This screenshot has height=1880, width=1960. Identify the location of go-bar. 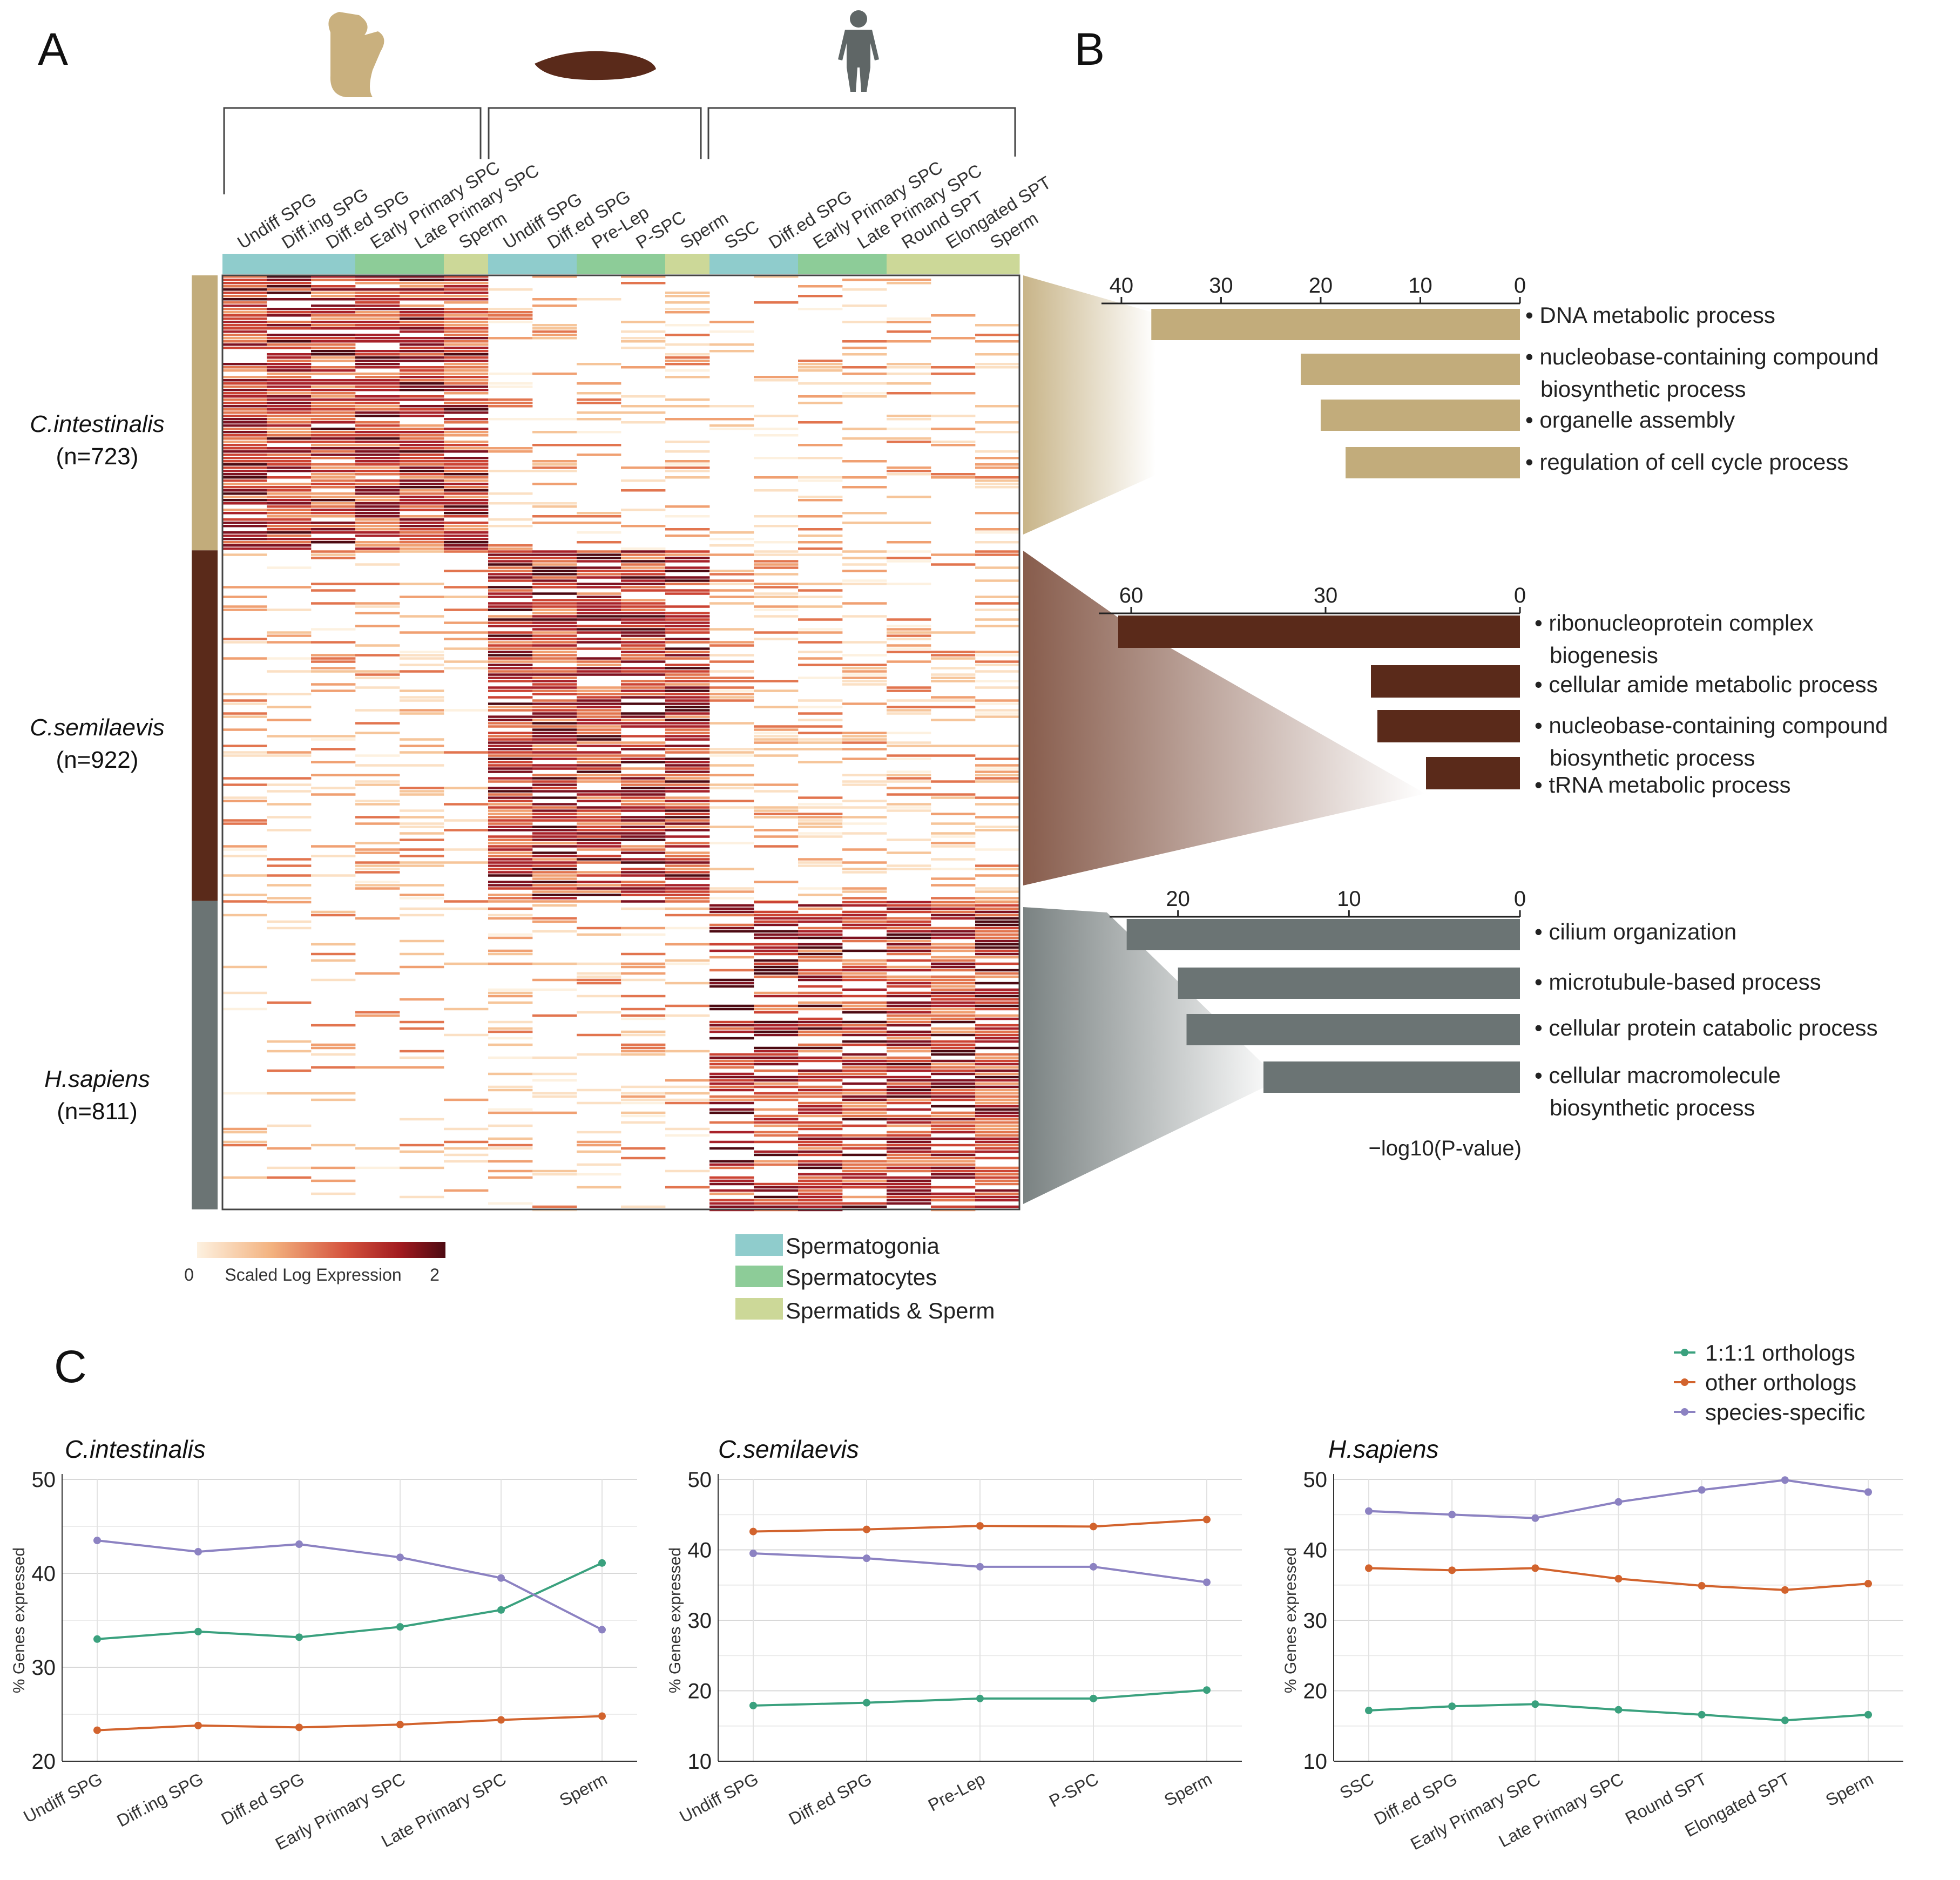
(1448, 726).